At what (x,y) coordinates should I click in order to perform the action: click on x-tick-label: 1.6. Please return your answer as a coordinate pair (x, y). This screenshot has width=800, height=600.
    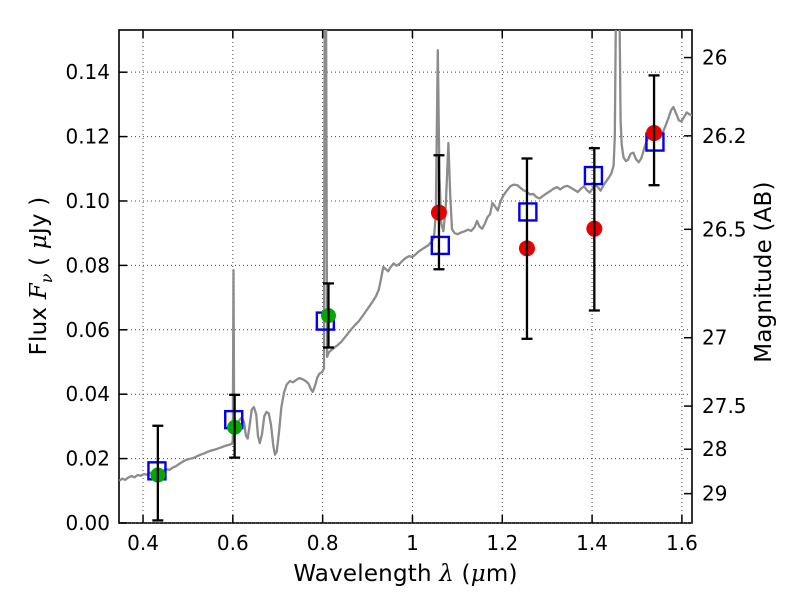
    Looking at the image, I should click on (682, 543).